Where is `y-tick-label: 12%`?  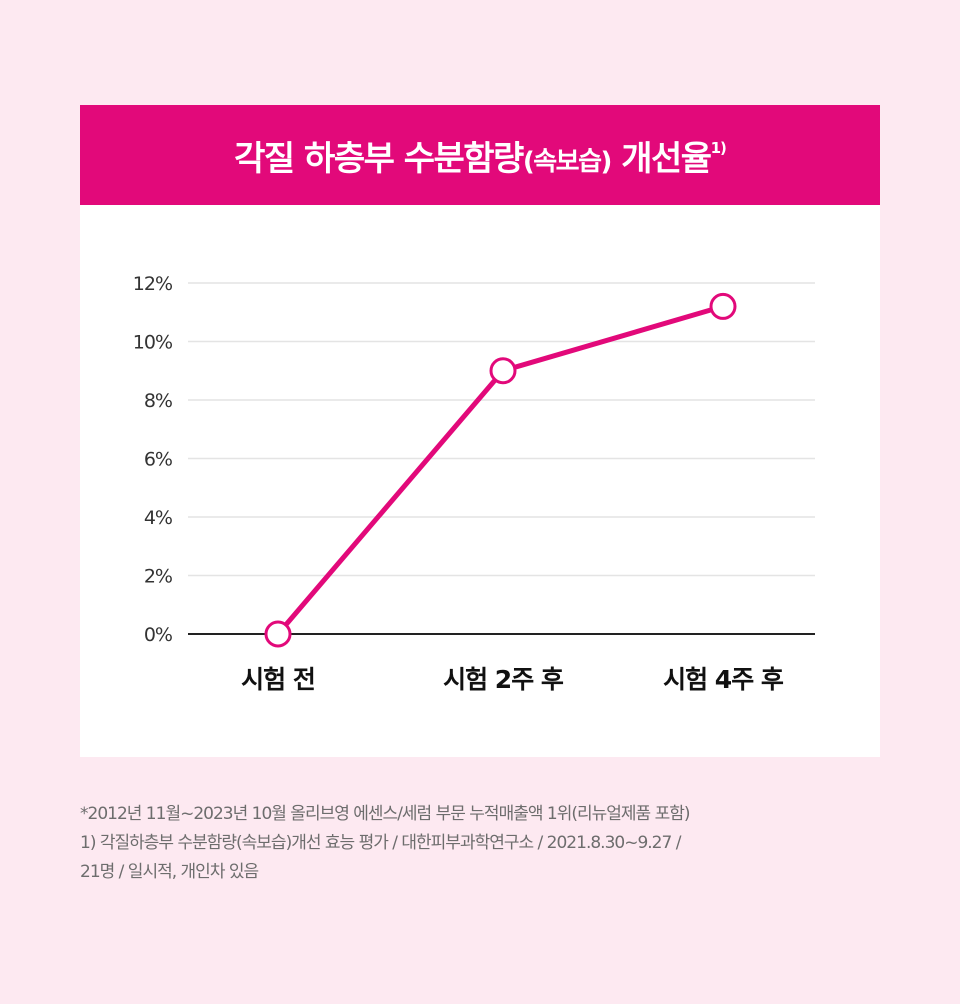
y-tick-label: 12% is located at coordinates (152, 284).